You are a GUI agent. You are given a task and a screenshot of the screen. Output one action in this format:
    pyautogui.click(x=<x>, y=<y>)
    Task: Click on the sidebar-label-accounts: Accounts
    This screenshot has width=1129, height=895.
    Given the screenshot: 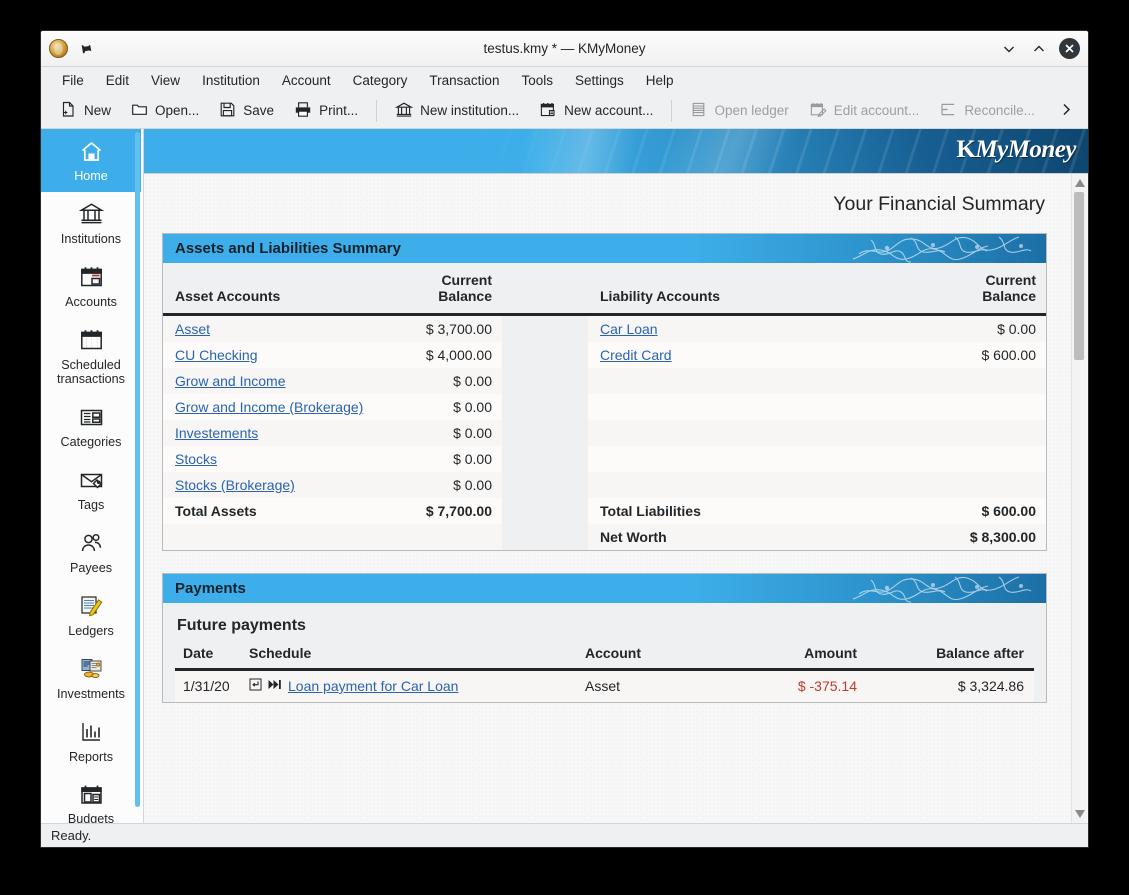 What is the action you would take?
    pyautogui.click(x=91, y=301)
    